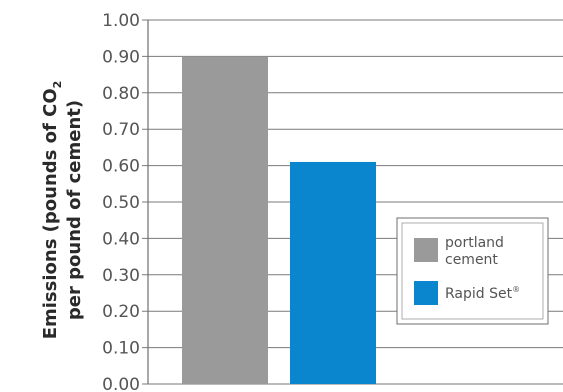 This screenshot has height=392, width=563. I want to click on legend-label-rapid-set: Rapid Set®, so click(482, 293).